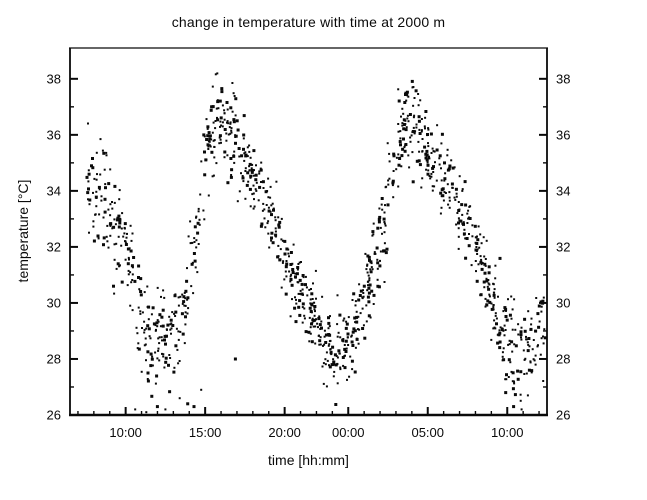 This screenshot has width=647, height=500. I want to click on x-tick-label: 05:00, so click(427, 432).